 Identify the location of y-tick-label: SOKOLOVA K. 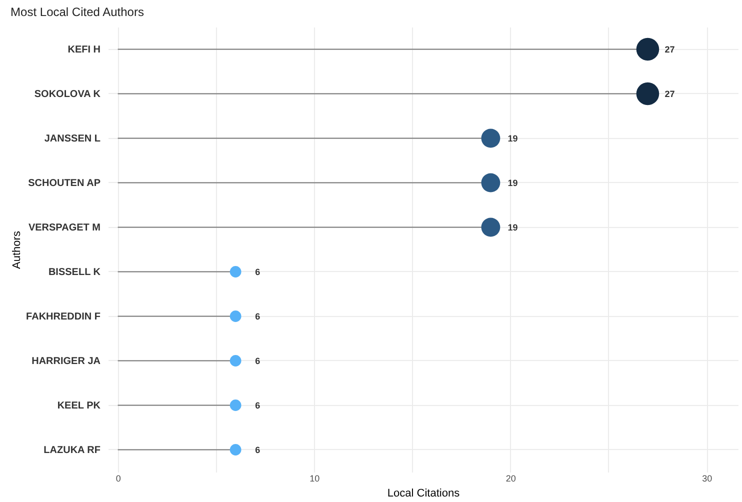
(68, 94).